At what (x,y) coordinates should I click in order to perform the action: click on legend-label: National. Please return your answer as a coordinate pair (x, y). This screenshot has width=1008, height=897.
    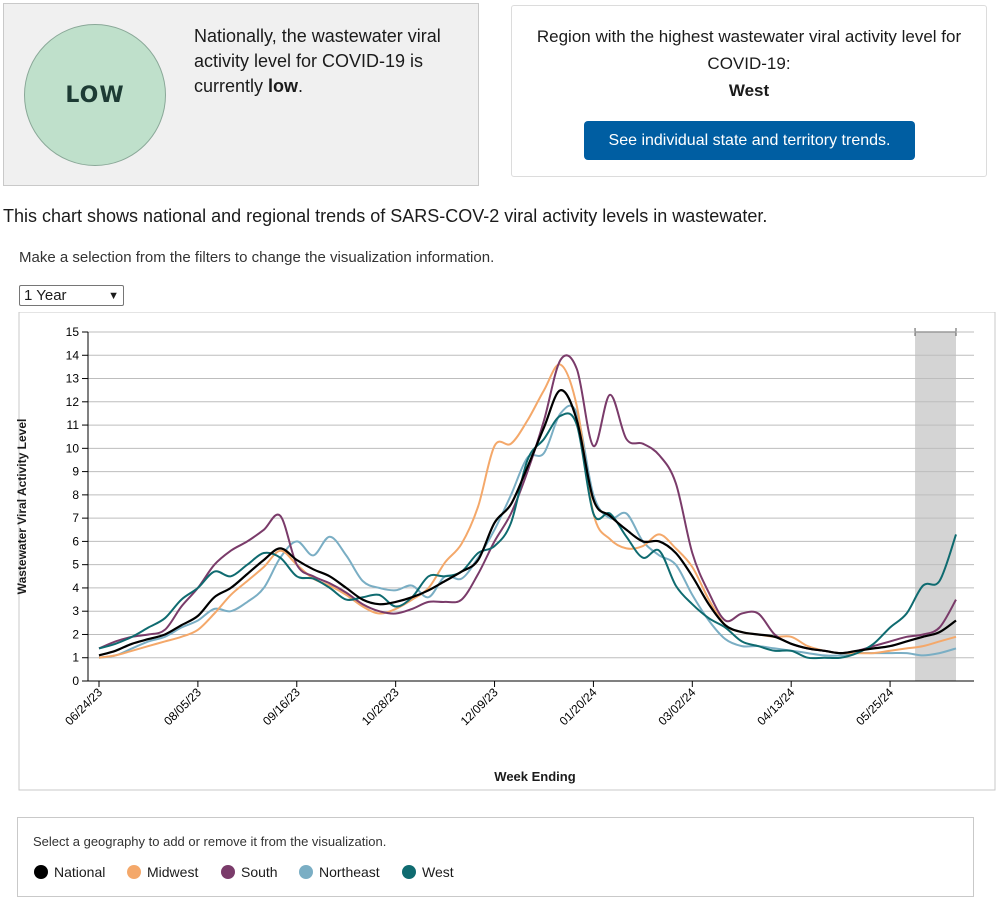
    Looking at the image, I should click on (80, 872).